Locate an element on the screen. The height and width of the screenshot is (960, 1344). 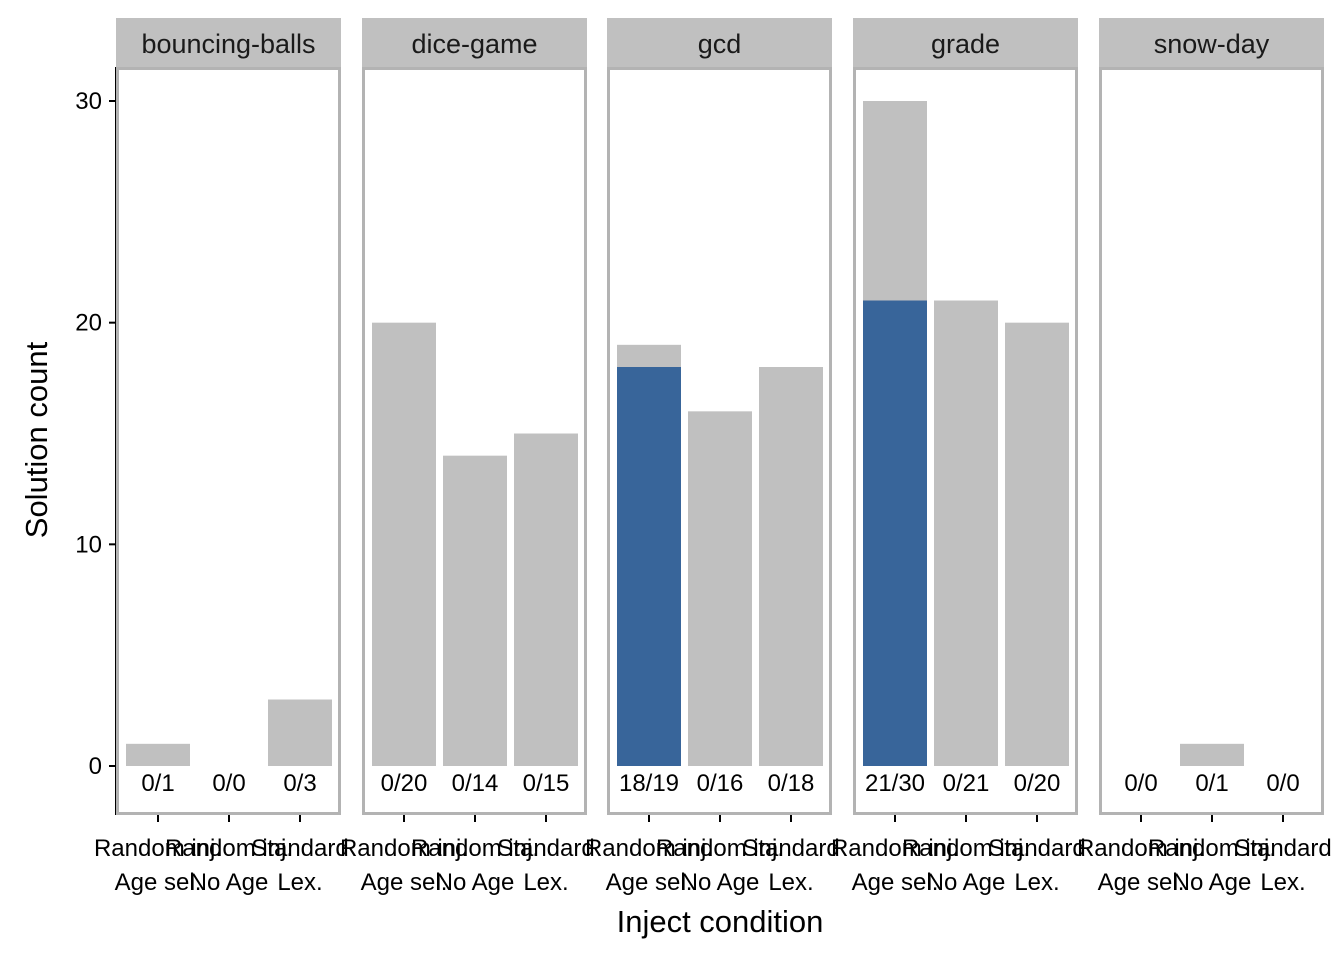
bar-count-label: 0/18 is located at coordinates (791, 783).